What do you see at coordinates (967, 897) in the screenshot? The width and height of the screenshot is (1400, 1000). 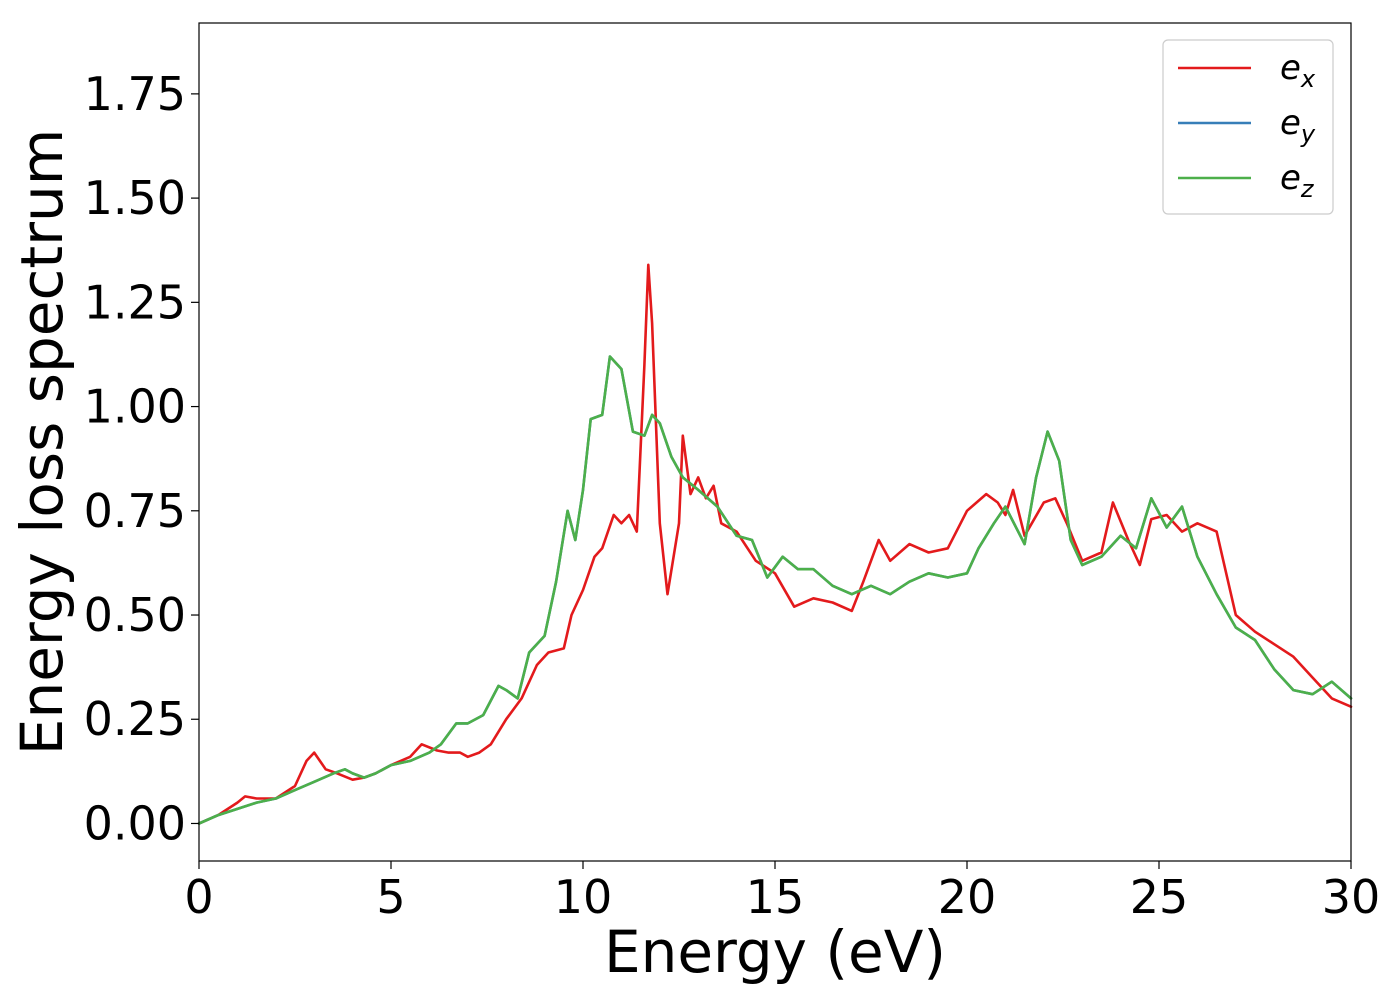 I see `x-tick-label: 20` at bounding box center [967, 897].